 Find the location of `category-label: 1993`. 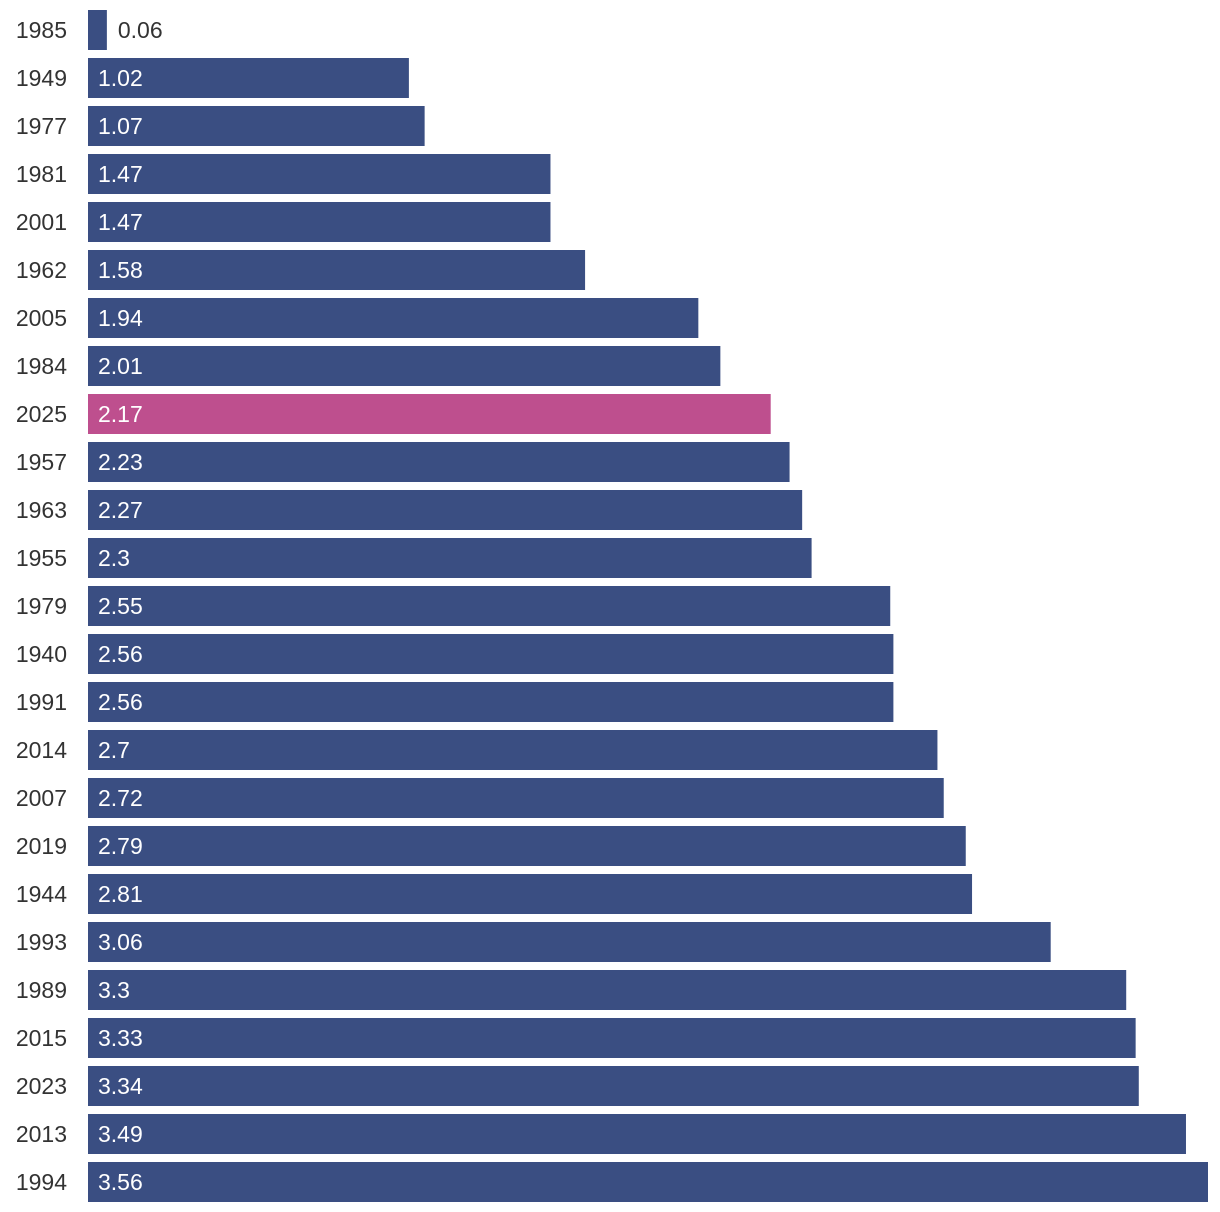

category-label: 1993 is located at coordinates (41, 942).